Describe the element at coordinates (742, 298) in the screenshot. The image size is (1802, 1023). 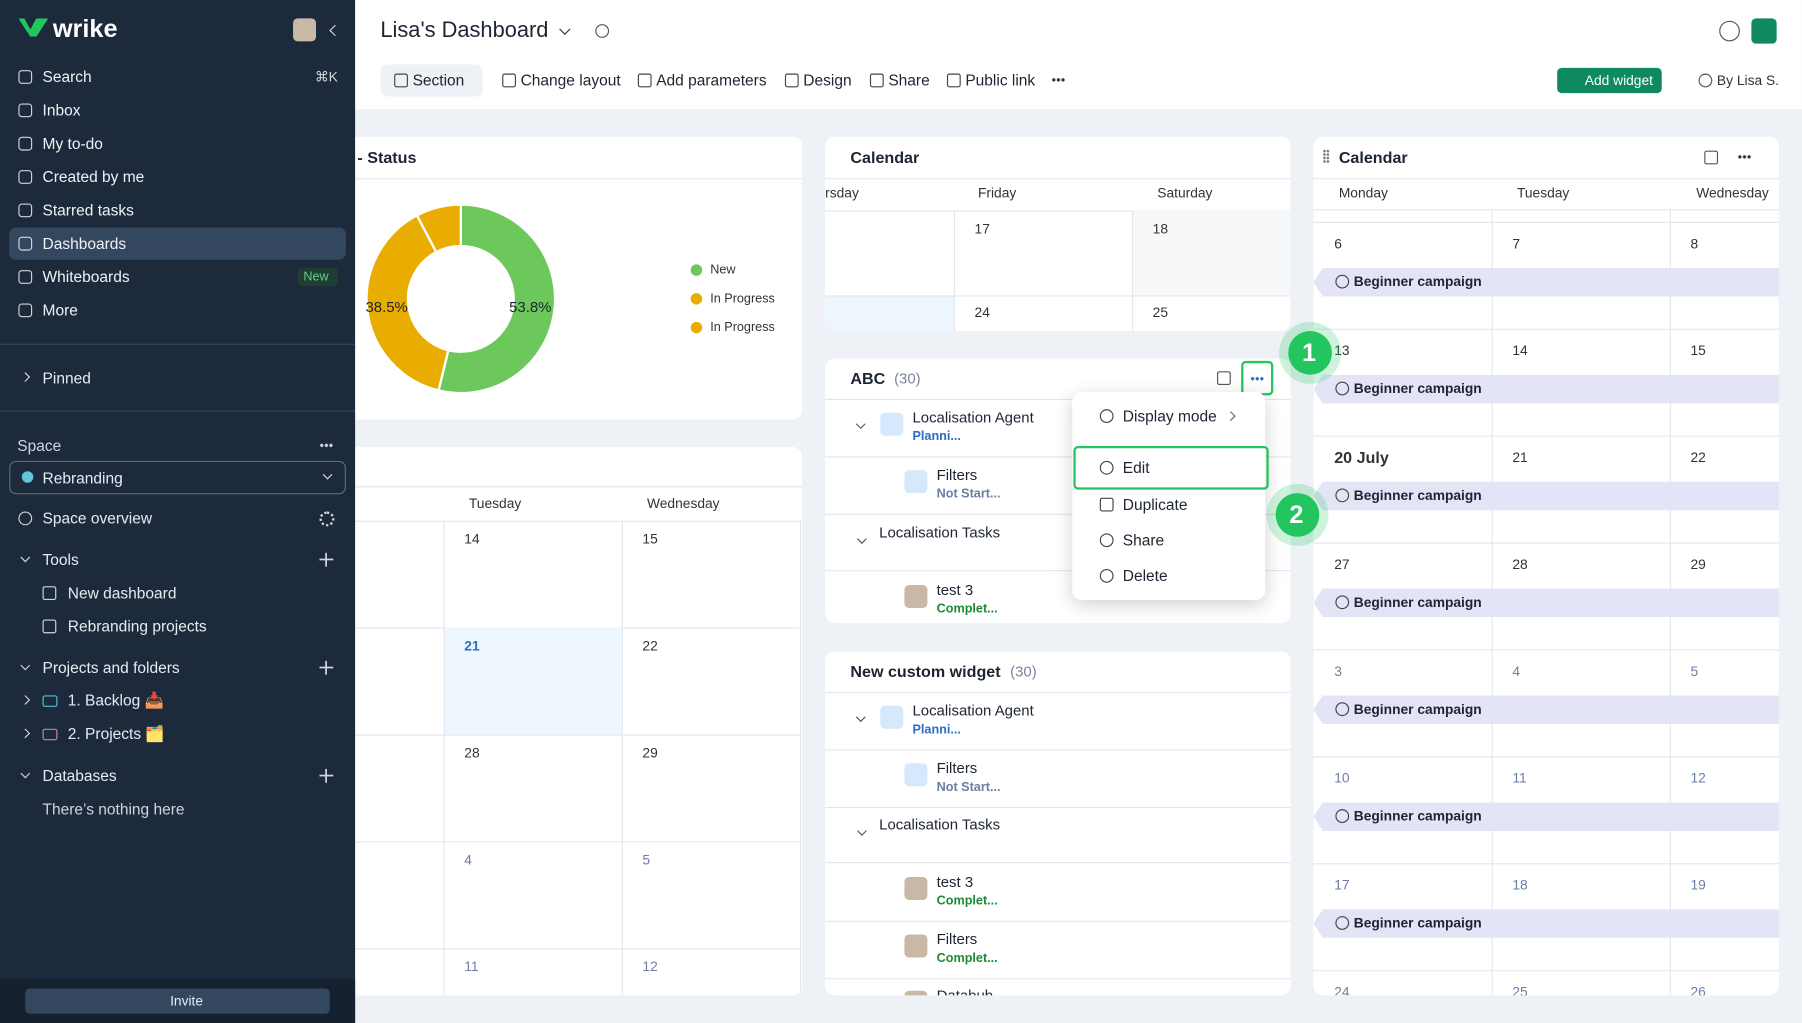
I see `legend-label: In Progress` at that location.